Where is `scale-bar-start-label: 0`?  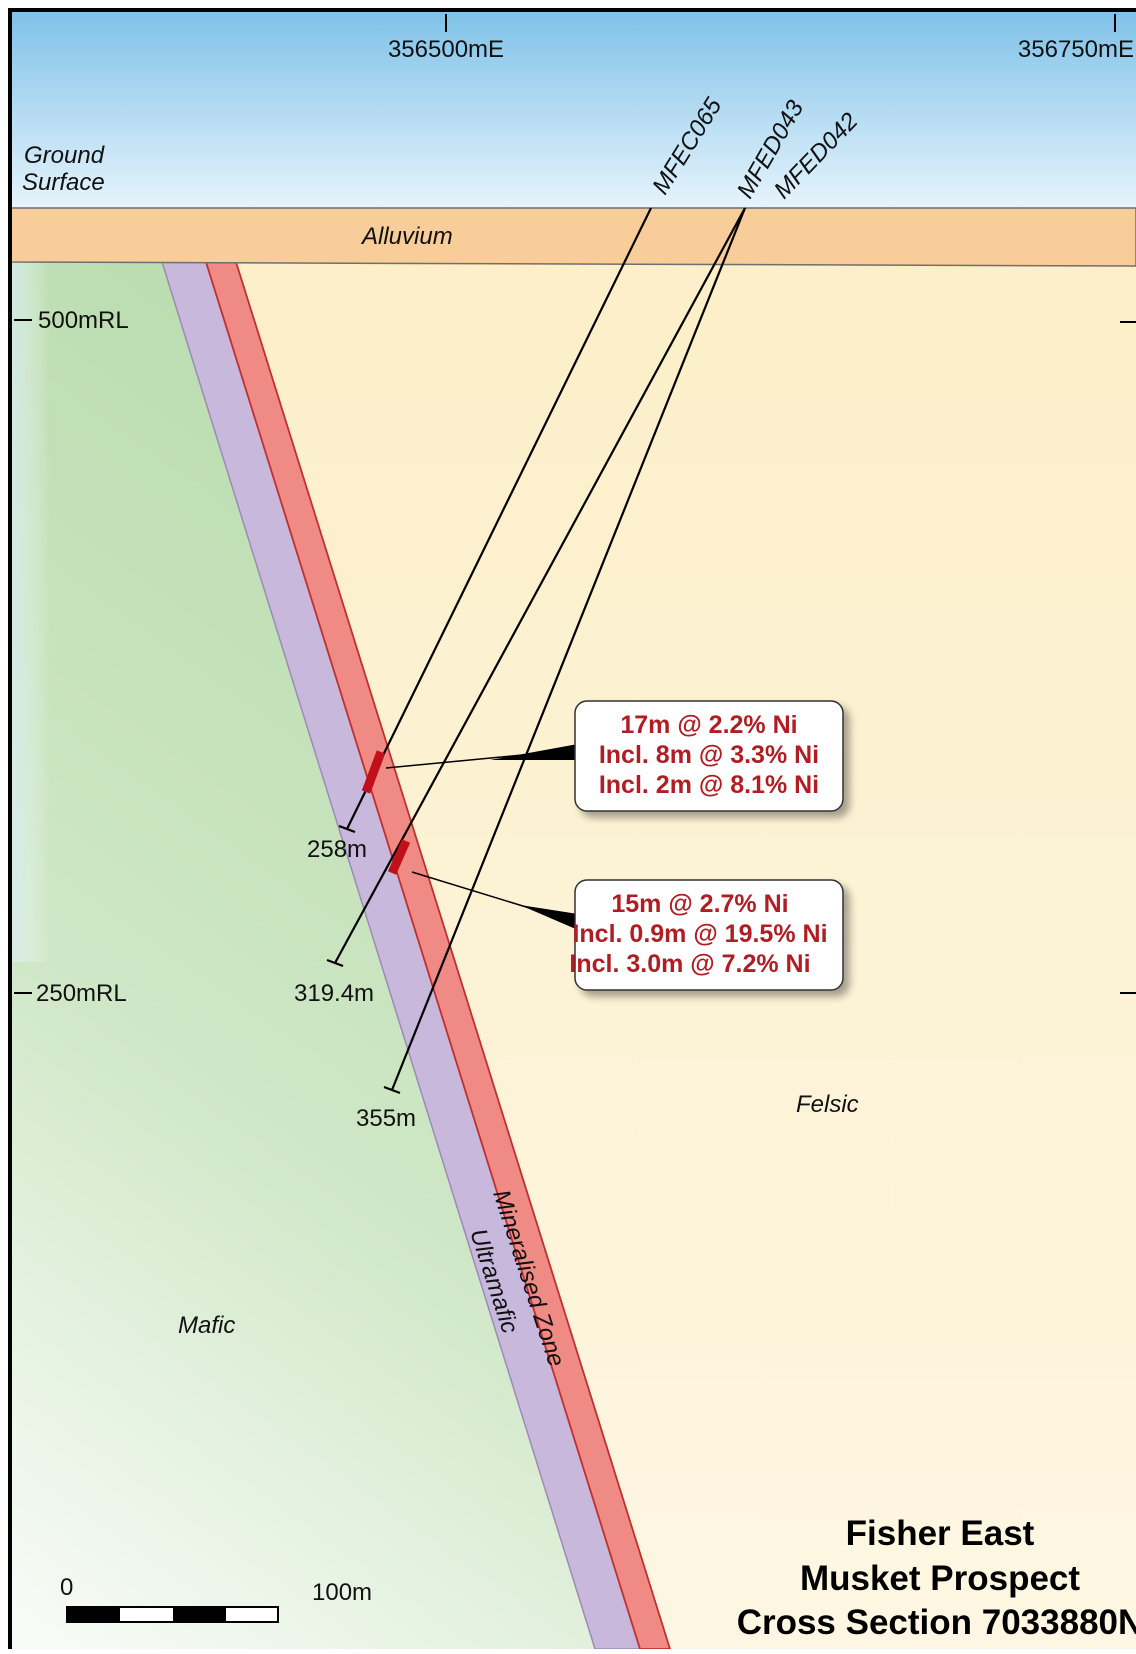
scale-bar-start-label: 0 is located at coordinates (66, 1587).